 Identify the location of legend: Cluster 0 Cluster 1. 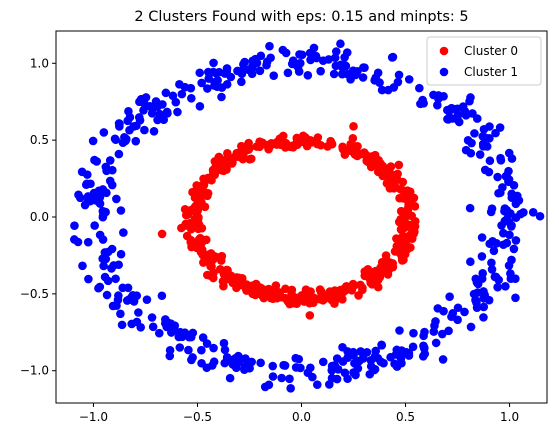
(484, 61).